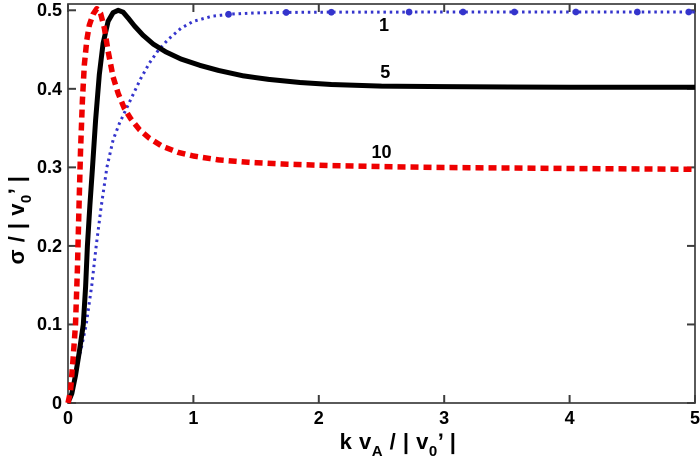 This screenshot has height=463, width=700. Describe the element at coordinates (406, 441) in the screenshot. I see `x-axis-label-text: / | v` at that location.